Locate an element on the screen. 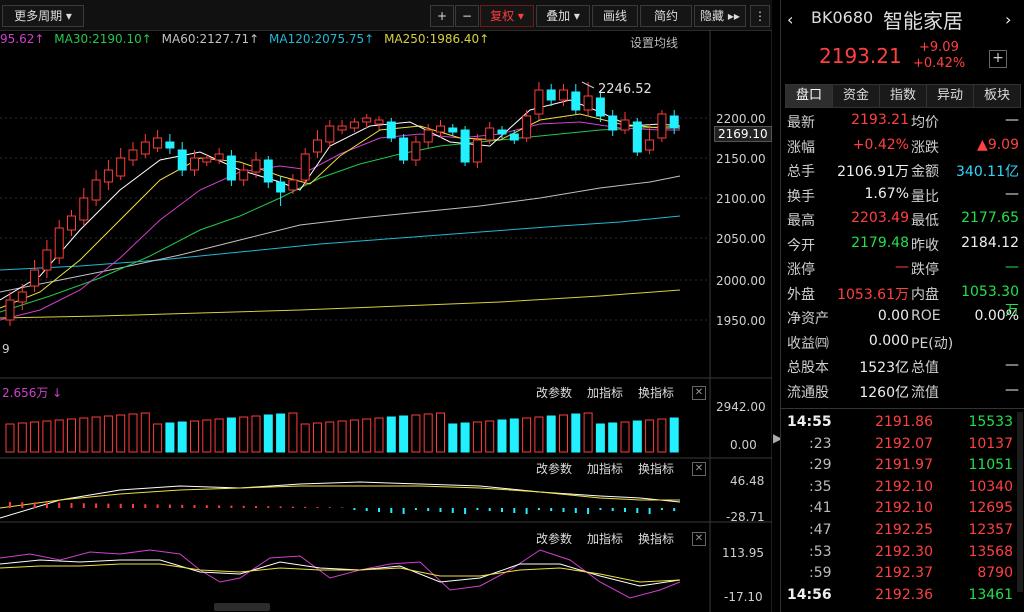  overlay-dropdown: 叠加 ▾ is located at coordinates (563, 16).